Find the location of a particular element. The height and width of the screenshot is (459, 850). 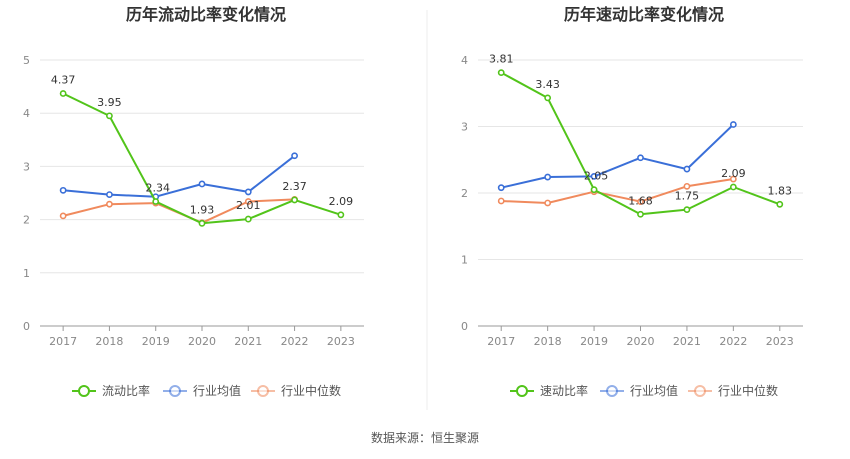

data-label: 2.34 is located at coordinates (157, 188).